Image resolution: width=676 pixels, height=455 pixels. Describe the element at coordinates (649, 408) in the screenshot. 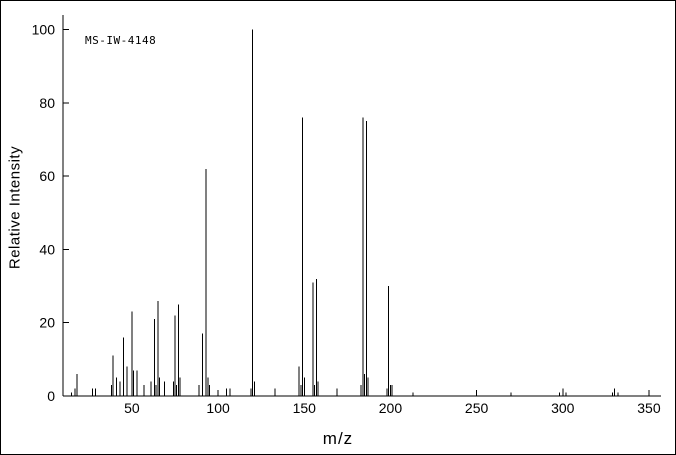

I see `x-tick-label: 350` at that location.